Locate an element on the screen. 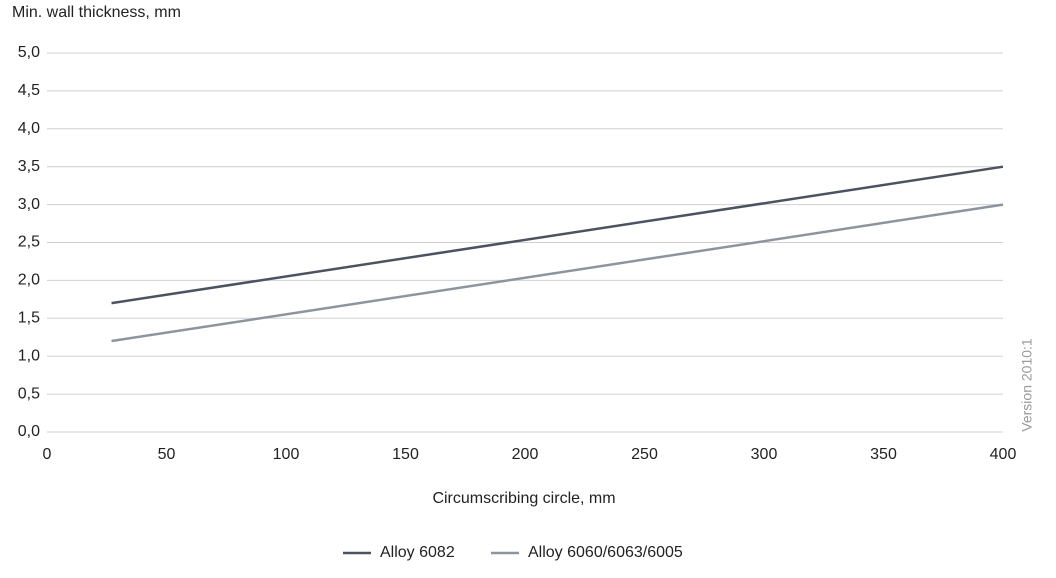  y-axis-label: Min. wall thickness, mm is located at coordinates (96, 12).